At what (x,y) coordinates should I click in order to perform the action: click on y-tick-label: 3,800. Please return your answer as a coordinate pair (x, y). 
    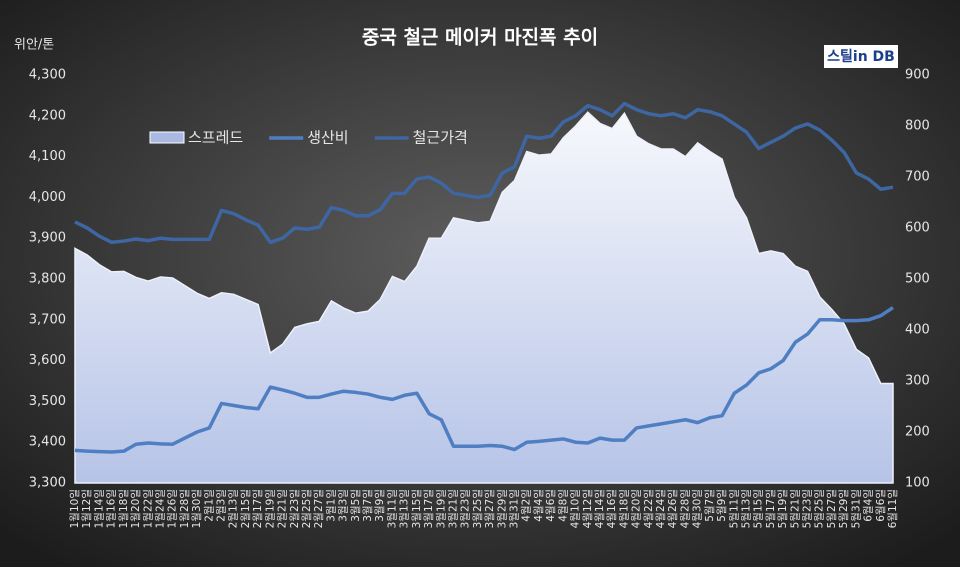
    Looking at the image, I should click on (47, 279).